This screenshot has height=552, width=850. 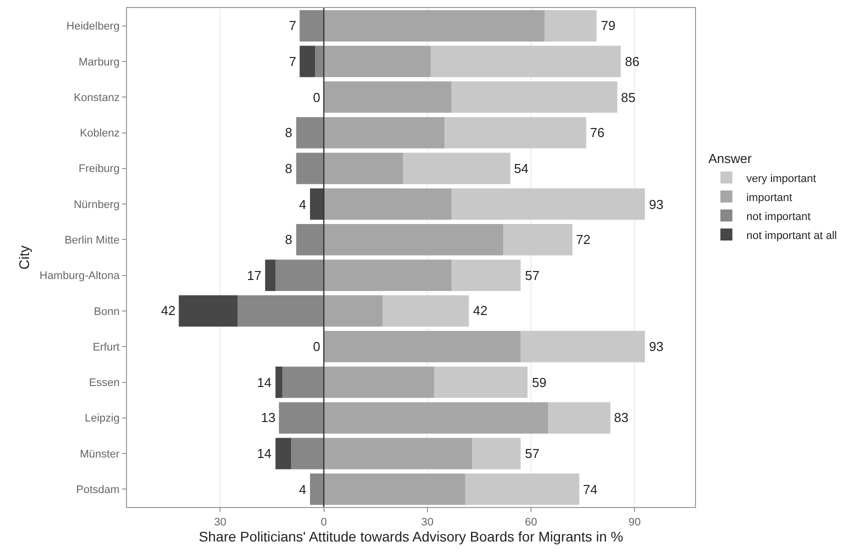 I want to click on y-tick-label: Potsdam, so click(x=98, y=490).